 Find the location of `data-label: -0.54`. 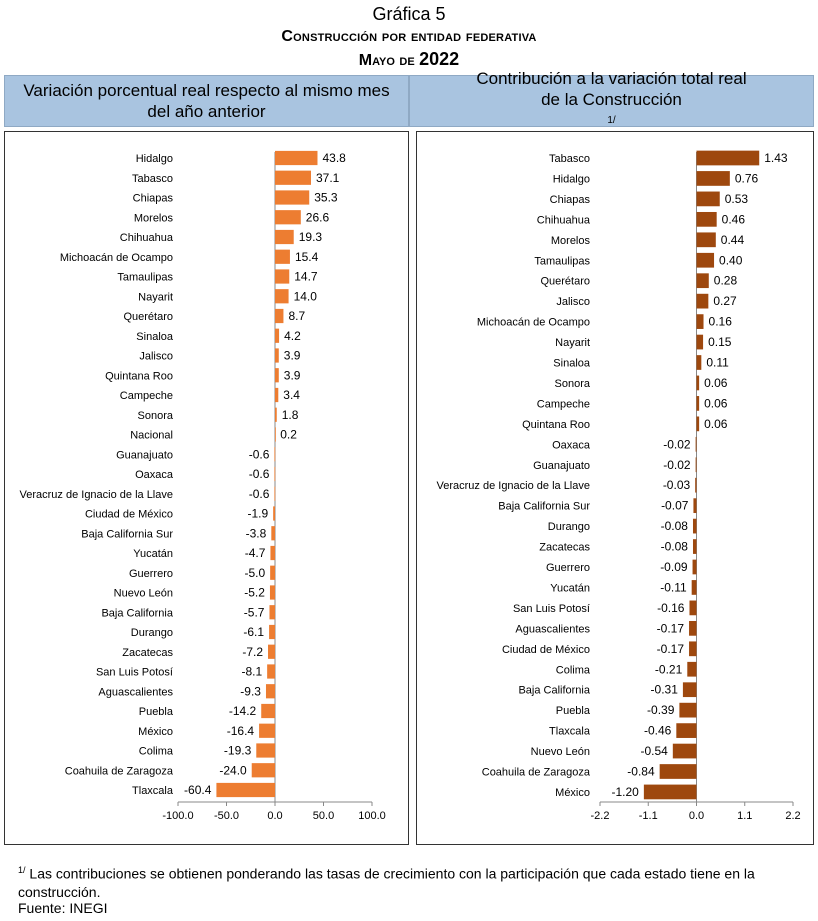

data-label: -0.54 is located at coordinates (654, 751).